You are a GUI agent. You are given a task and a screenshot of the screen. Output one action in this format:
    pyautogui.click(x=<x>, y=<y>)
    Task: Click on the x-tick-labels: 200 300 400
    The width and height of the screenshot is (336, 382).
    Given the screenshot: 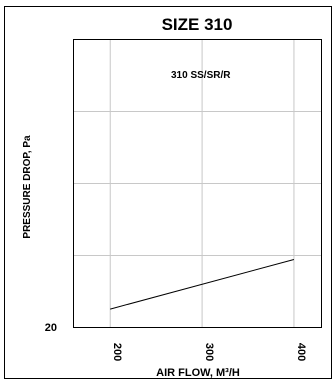 What is the action you would take?
    pyautogui.click(x=209, y=352)
    